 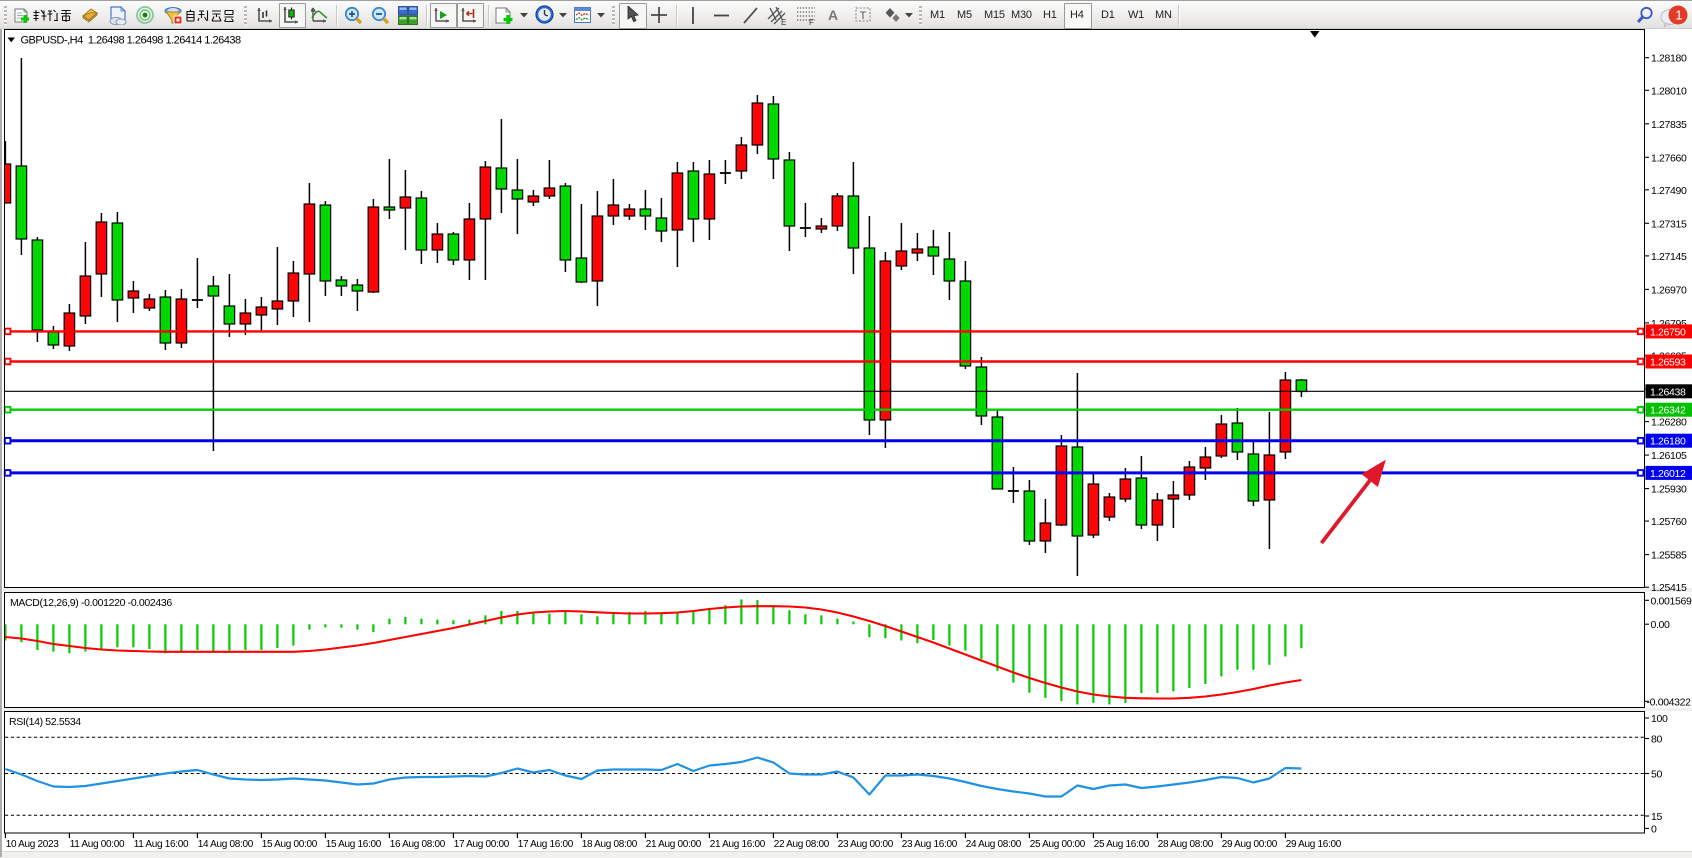 I want to click on svg-text: 11 Aug 16:00, so click(x=161, y=844).